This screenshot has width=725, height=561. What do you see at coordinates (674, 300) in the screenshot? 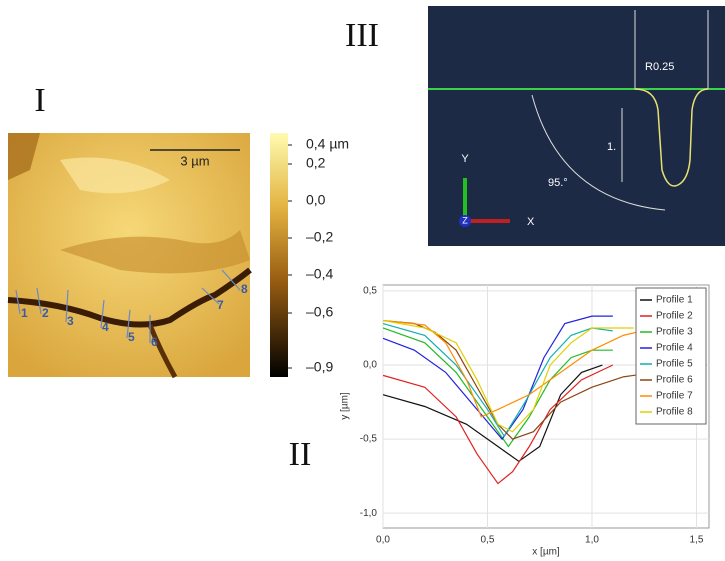
I see `legend-label: Profile 1` at bounding box center [674, 300].